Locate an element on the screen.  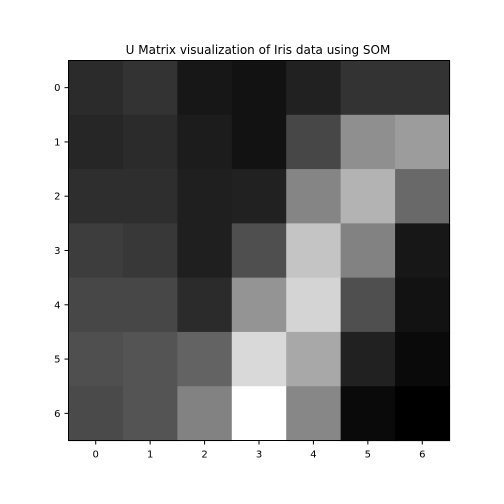
heatmap-cell-r0-c0 is located at coordinates (96, 88).